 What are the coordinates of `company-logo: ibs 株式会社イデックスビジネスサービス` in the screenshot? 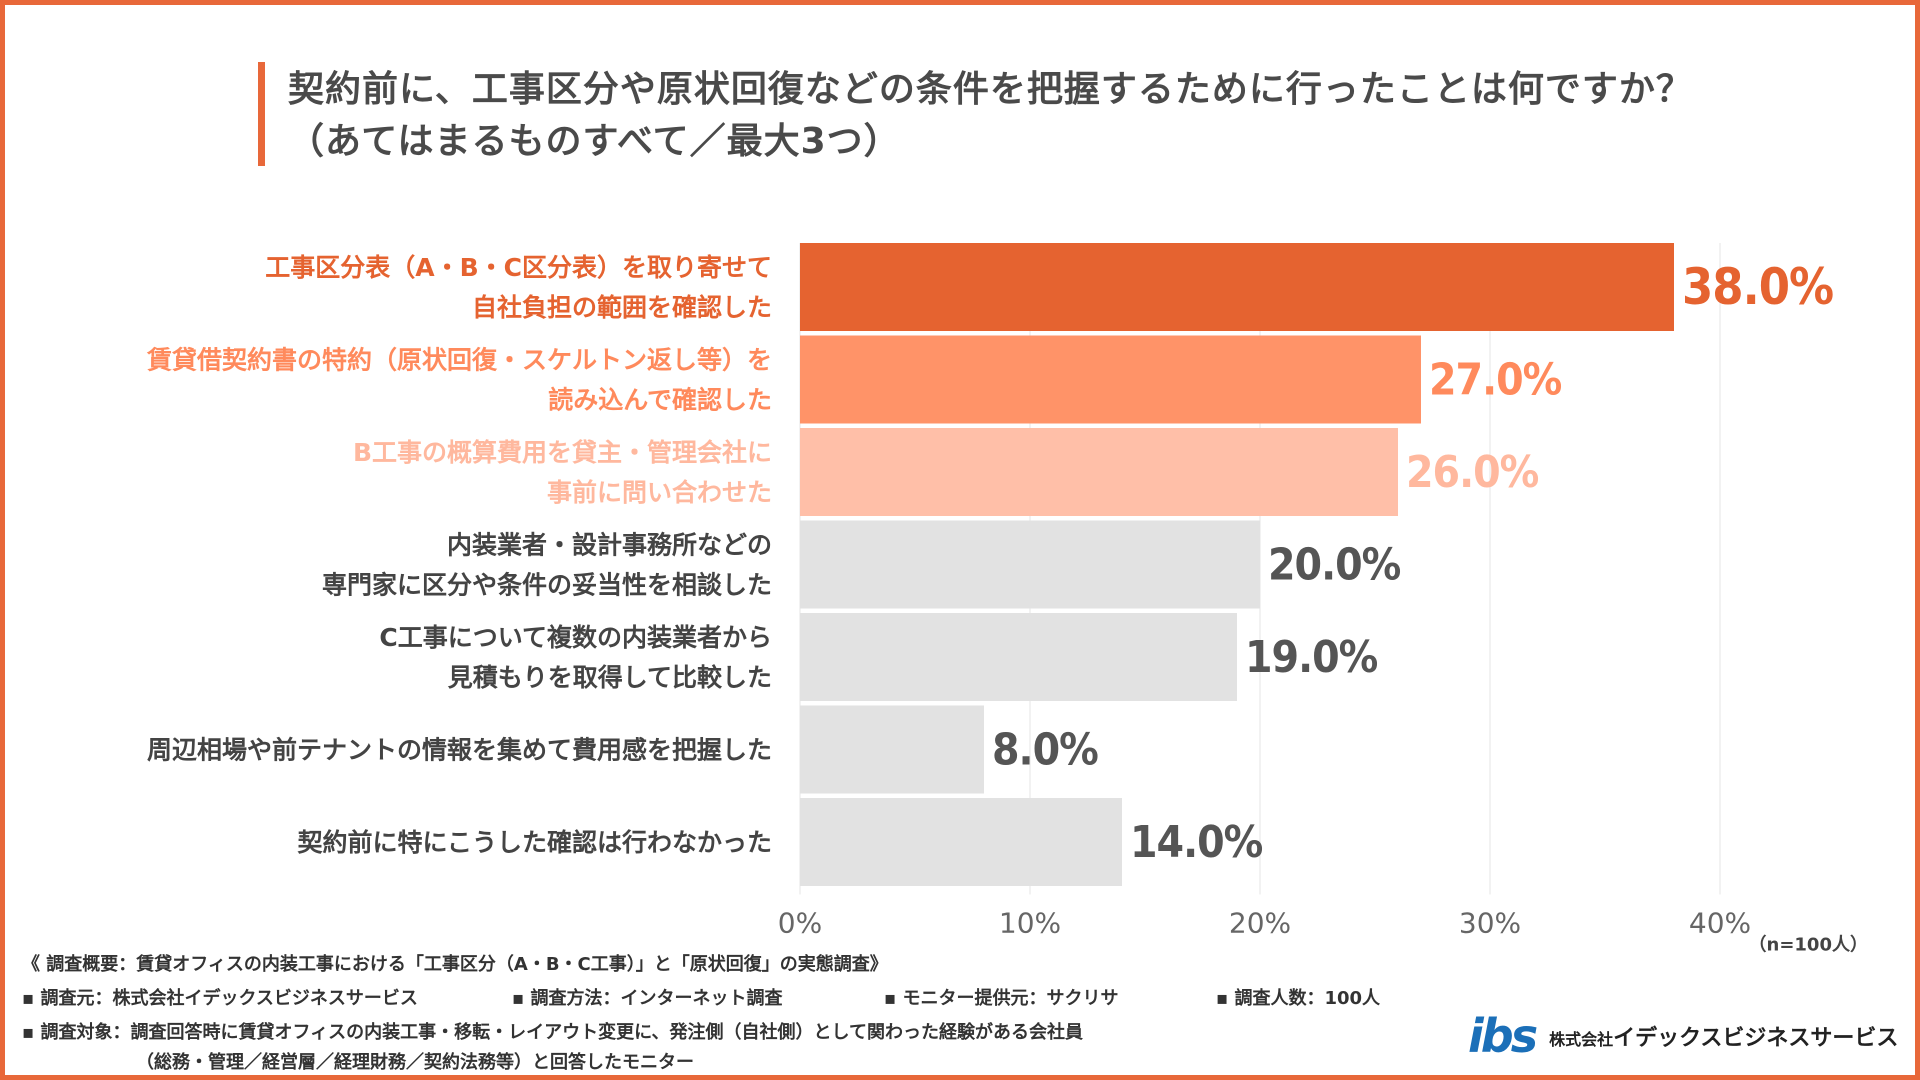 It's located at (1683, 1036).